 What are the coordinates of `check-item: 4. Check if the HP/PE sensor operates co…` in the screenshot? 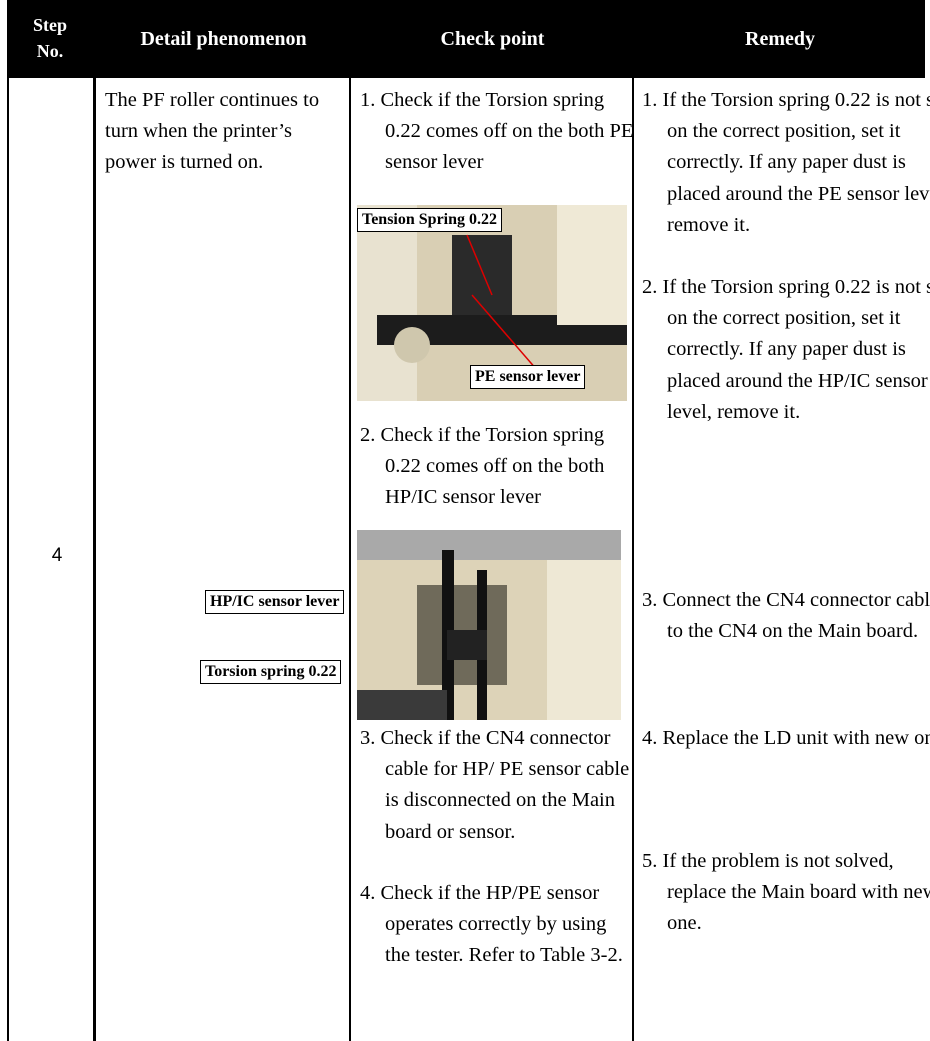 It's located at (491, 924).